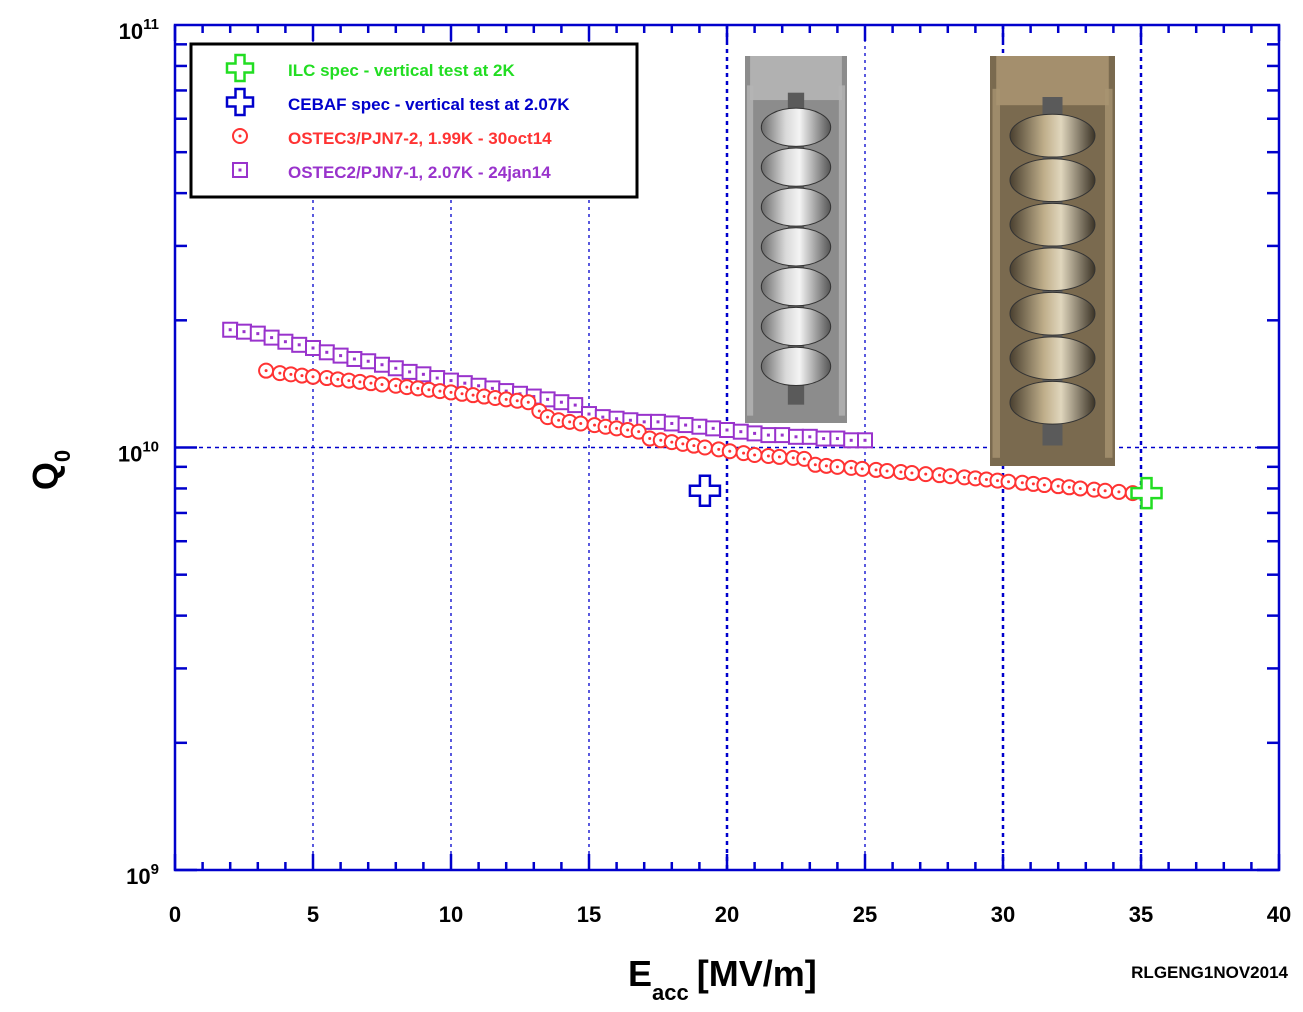 This screenshot has width=1303, height=1012. I want to click on x-tick-label: 35, so click(1141, 914).